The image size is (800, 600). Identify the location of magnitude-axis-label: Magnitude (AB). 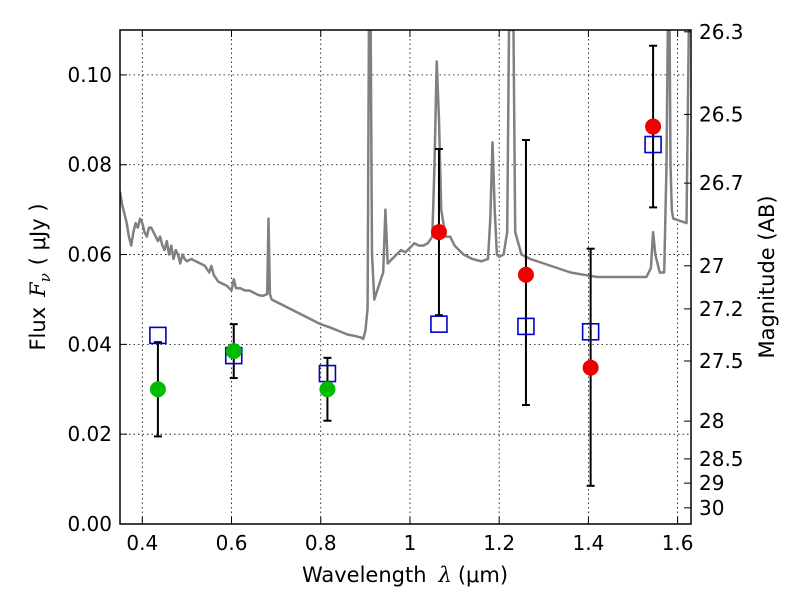
(767, 276).